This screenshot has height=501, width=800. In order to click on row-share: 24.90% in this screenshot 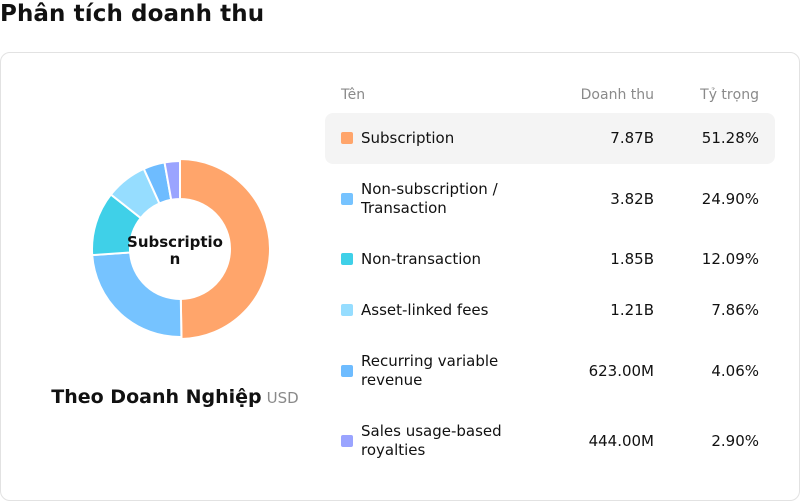, I will do `click(730, 199)`.